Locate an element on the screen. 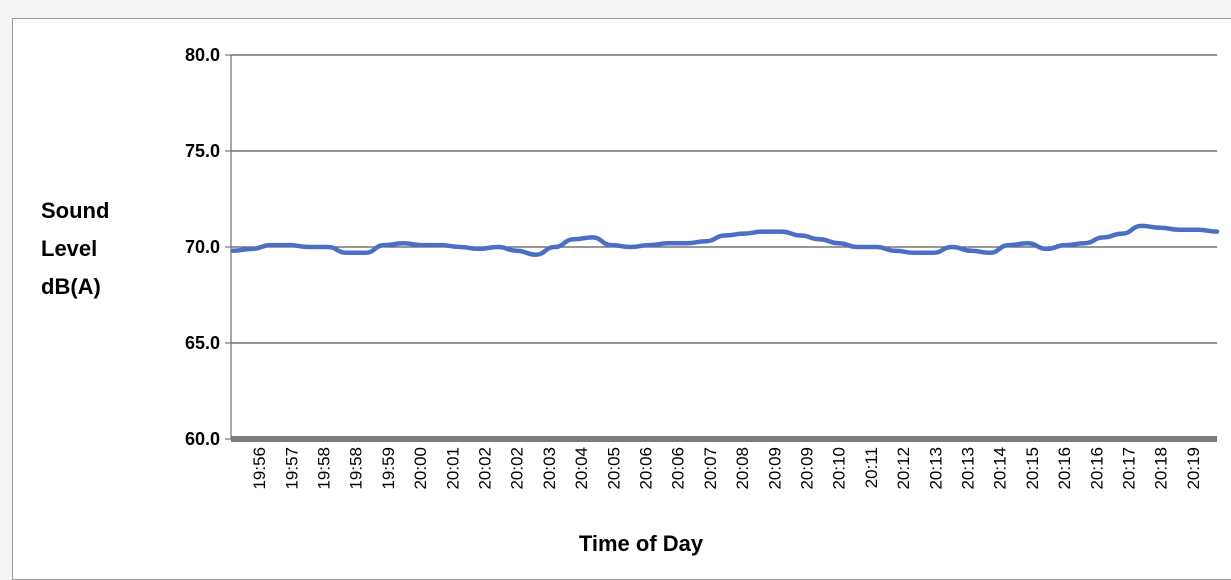 The height and width of the screenshot is (580, 1231). y-tick-label: 70.0 is located at coordinates (202, 247).